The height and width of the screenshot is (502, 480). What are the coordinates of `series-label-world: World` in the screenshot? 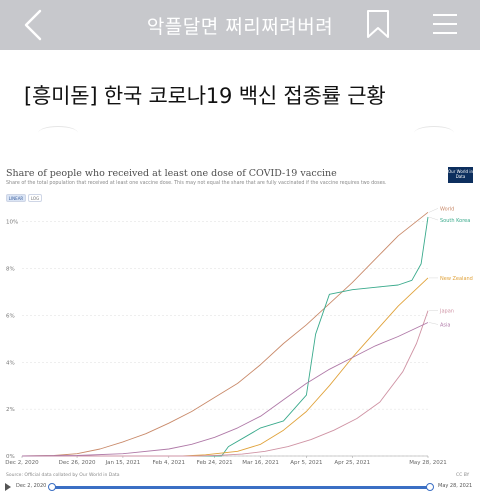 It's located at (447, 209).